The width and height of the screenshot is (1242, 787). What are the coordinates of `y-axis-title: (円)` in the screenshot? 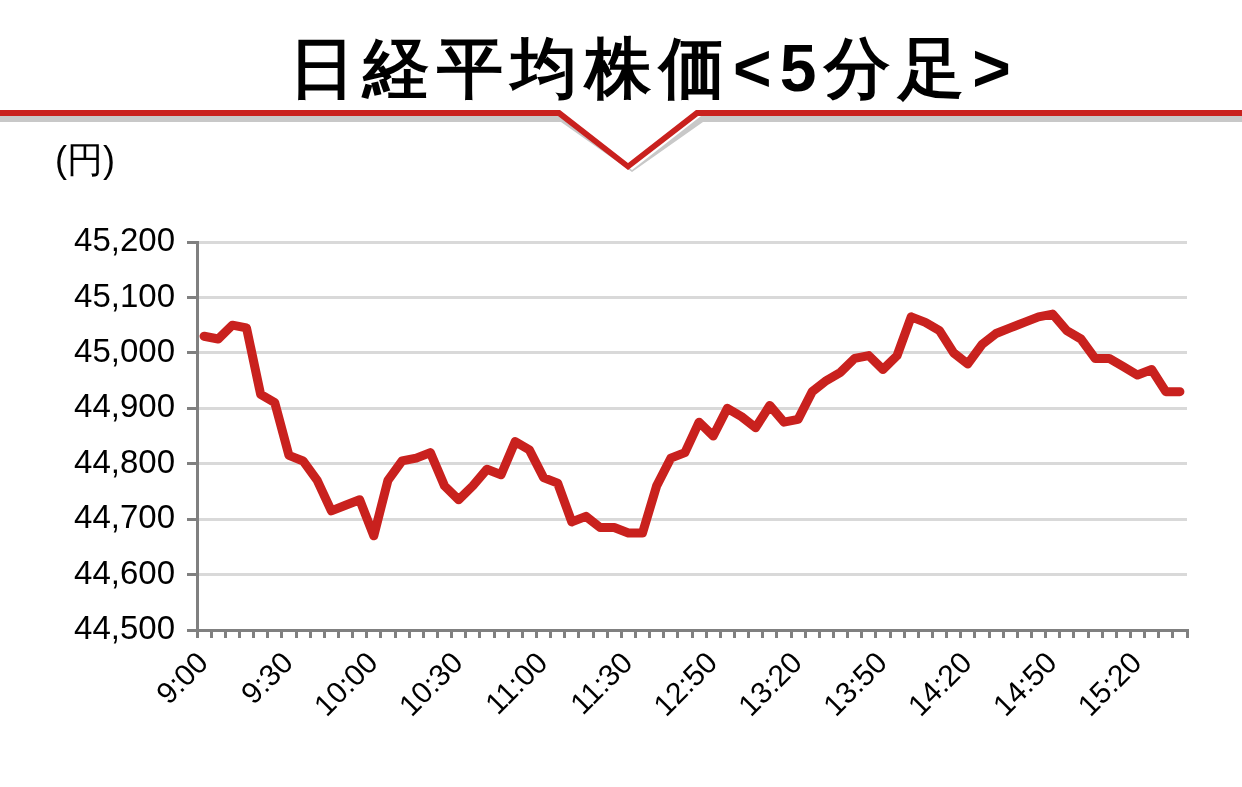 It's located at (85, 159).